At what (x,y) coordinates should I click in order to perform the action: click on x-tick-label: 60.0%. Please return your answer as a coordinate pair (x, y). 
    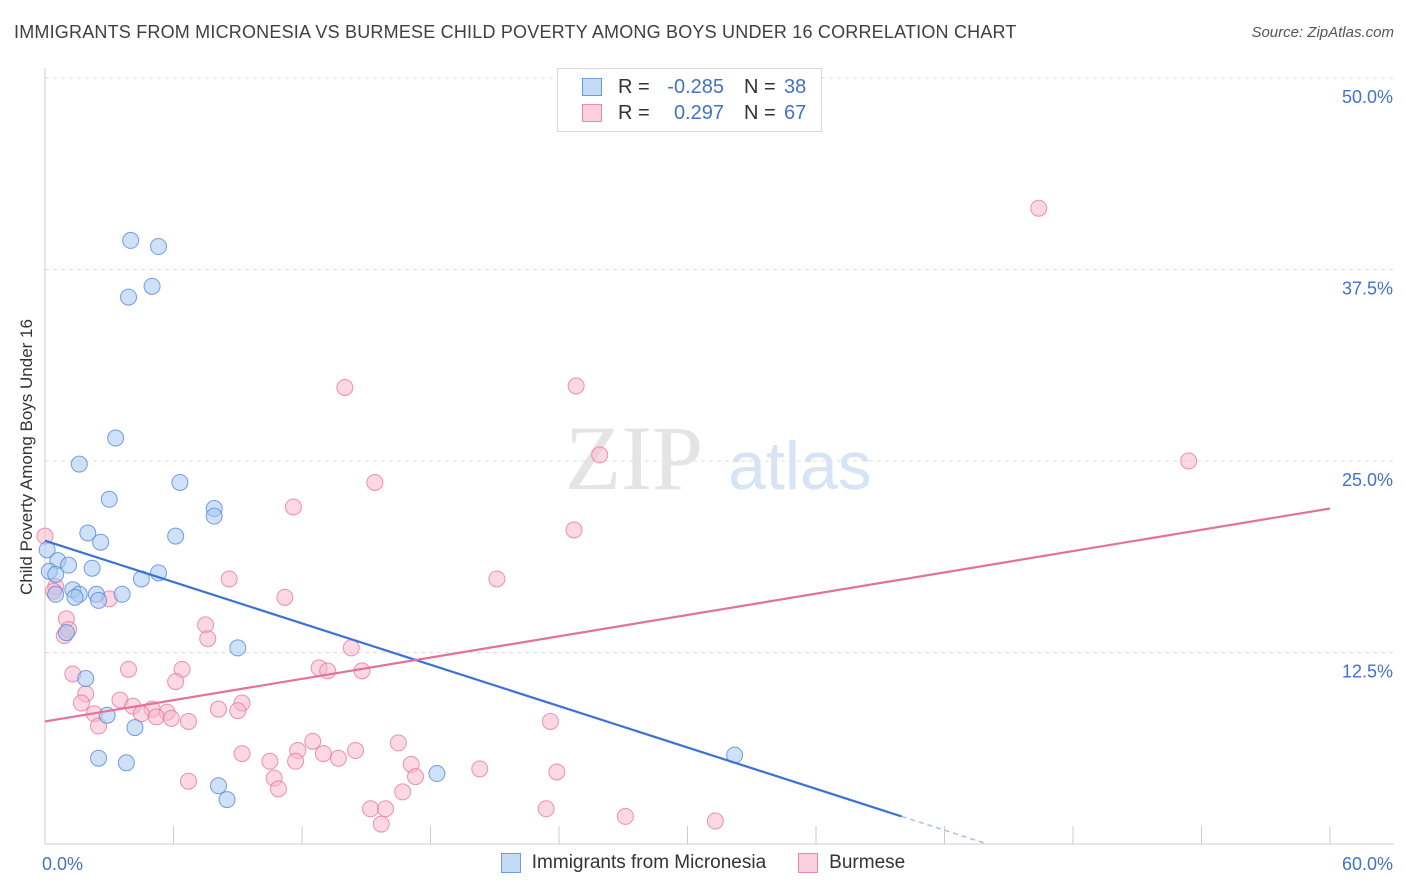
    Looking at the image, I should click on (1367, 864).